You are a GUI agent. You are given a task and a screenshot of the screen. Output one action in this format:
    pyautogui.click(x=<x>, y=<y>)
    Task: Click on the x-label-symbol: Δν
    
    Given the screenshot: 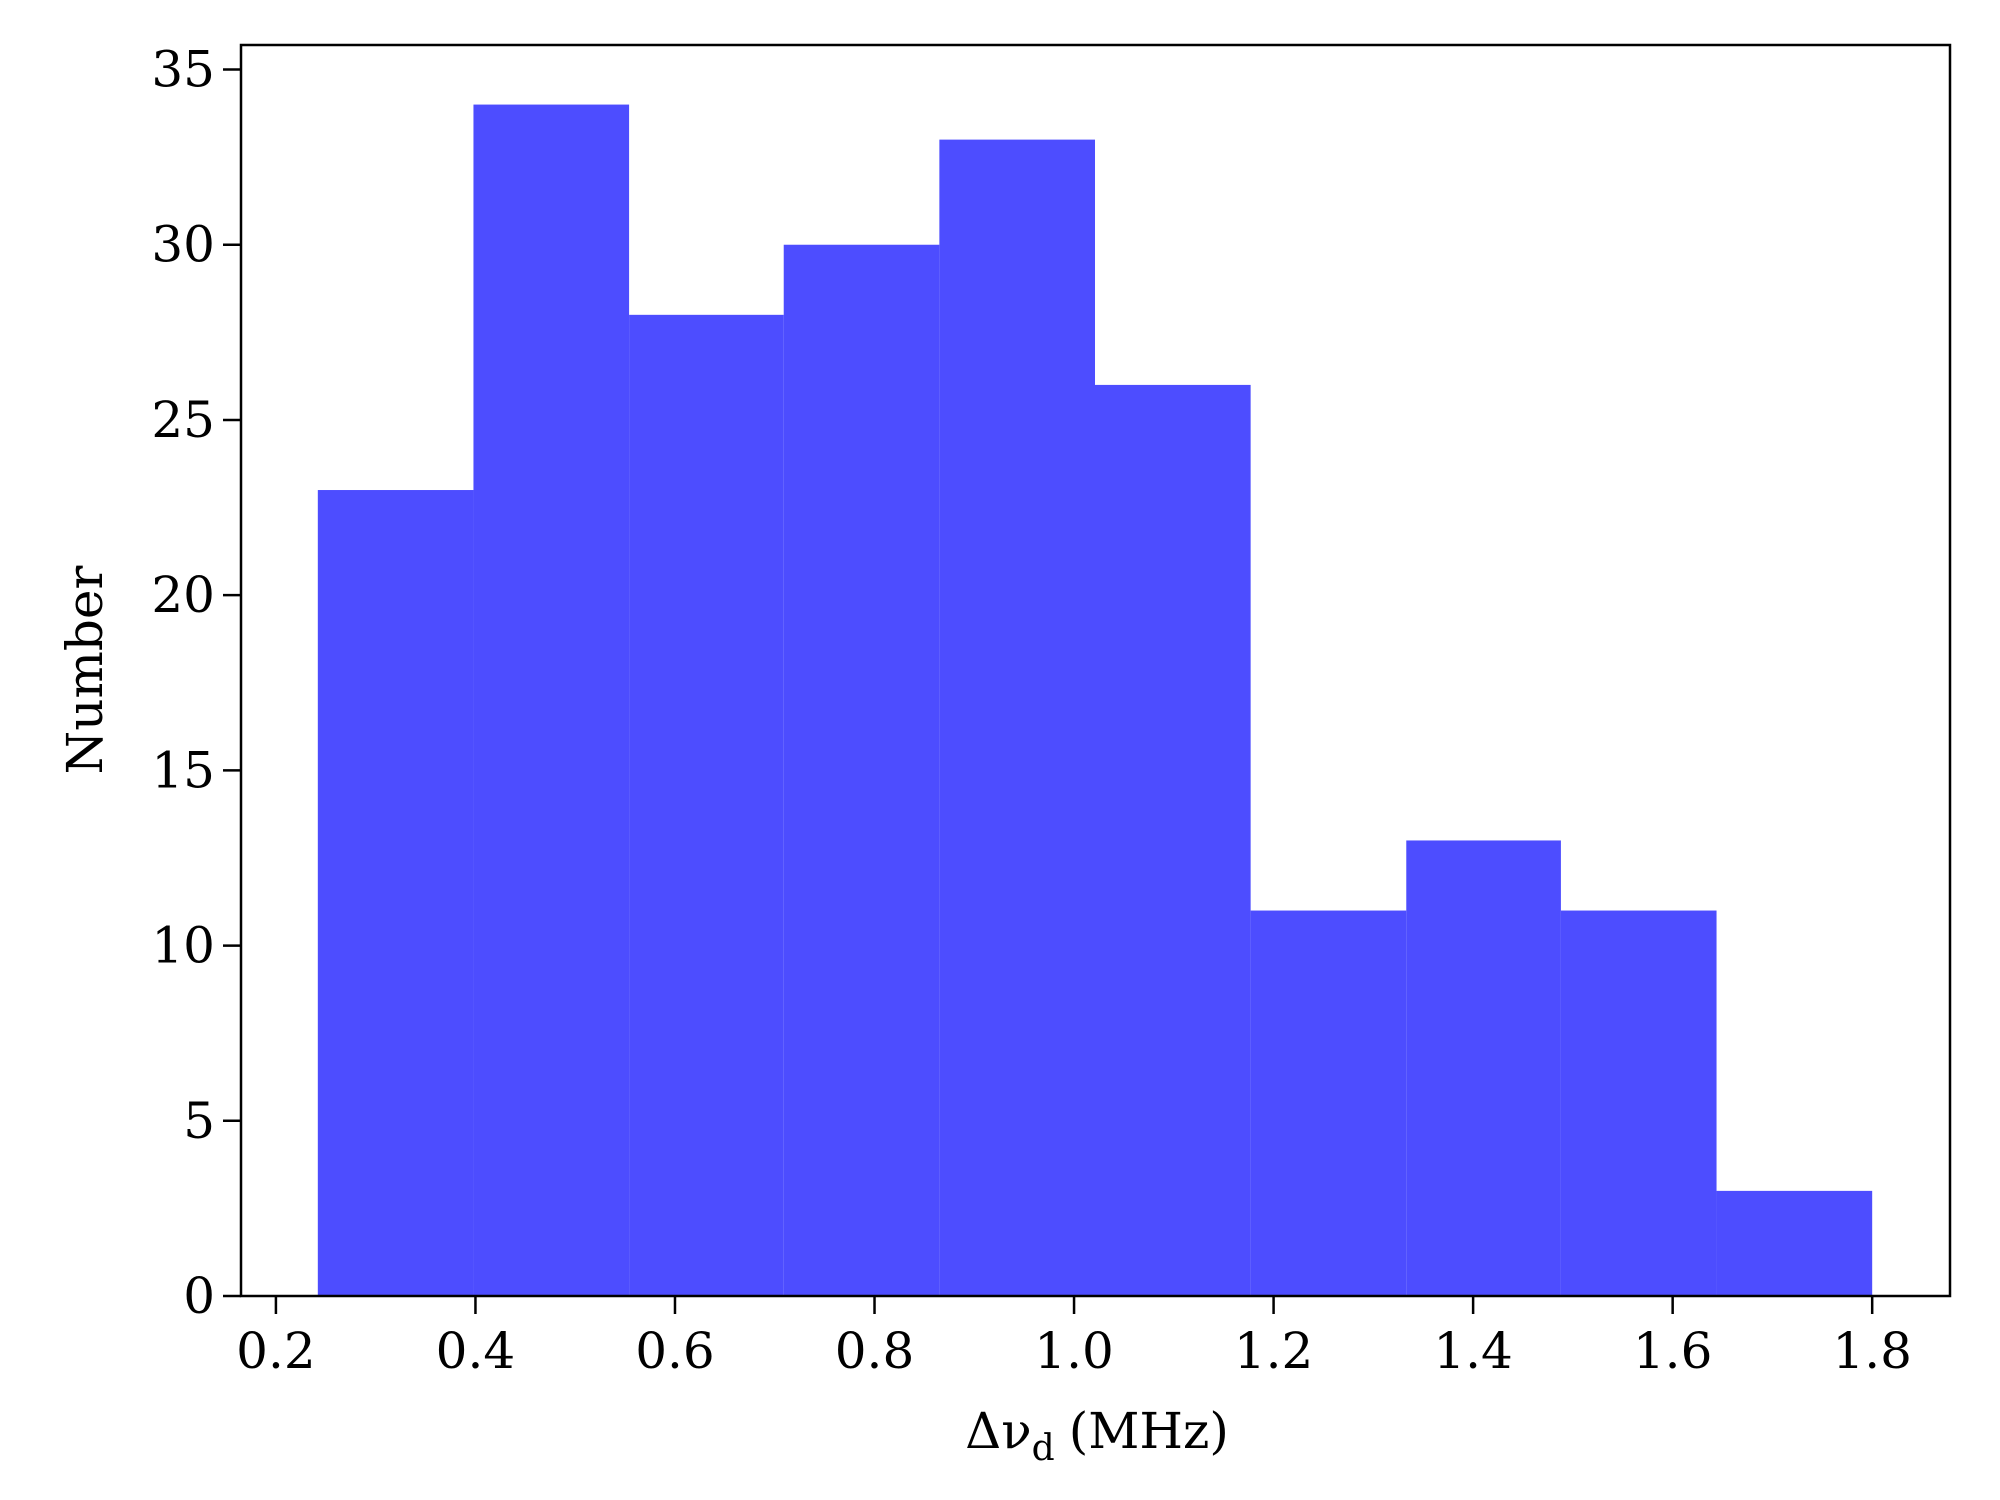 What is the action you would take?
    pyautogui.click(x=998, y=1431)
    